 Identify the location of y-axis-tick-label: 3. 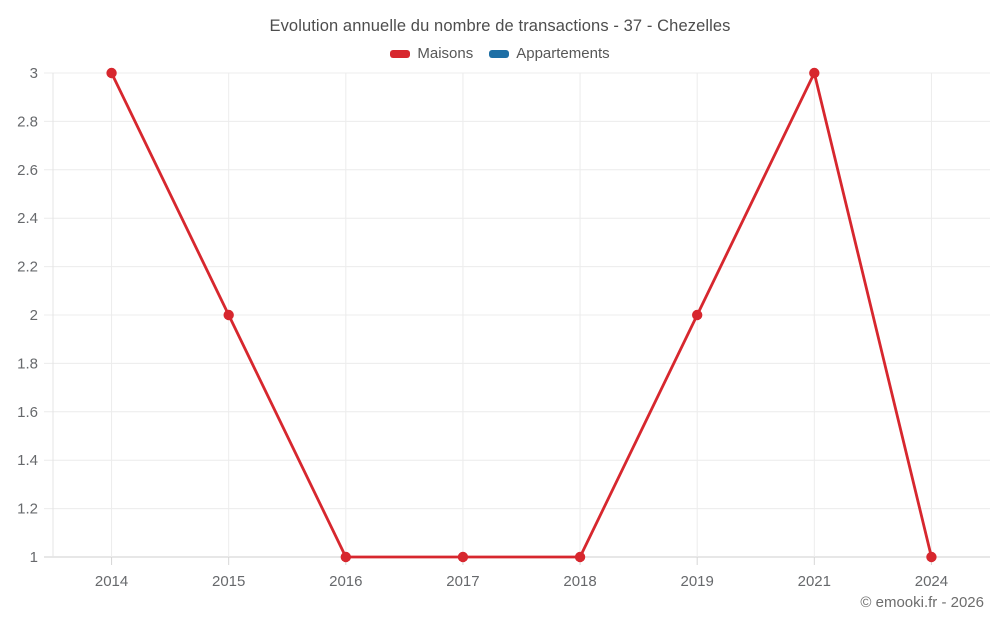
(34, 73).